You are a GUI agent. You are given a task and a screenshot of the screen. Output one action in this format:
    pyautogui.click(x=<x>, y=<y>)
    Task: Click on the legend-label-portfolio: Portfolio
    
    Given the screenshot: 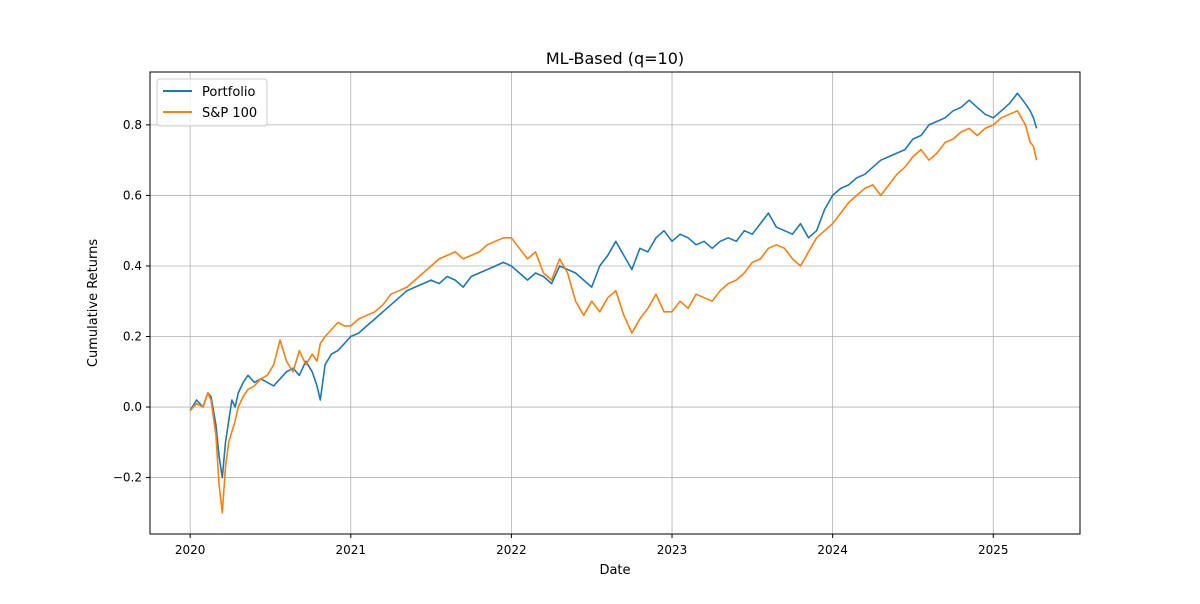 What is the action you would take?
    pyautogui.click(x=229, y=92)
    